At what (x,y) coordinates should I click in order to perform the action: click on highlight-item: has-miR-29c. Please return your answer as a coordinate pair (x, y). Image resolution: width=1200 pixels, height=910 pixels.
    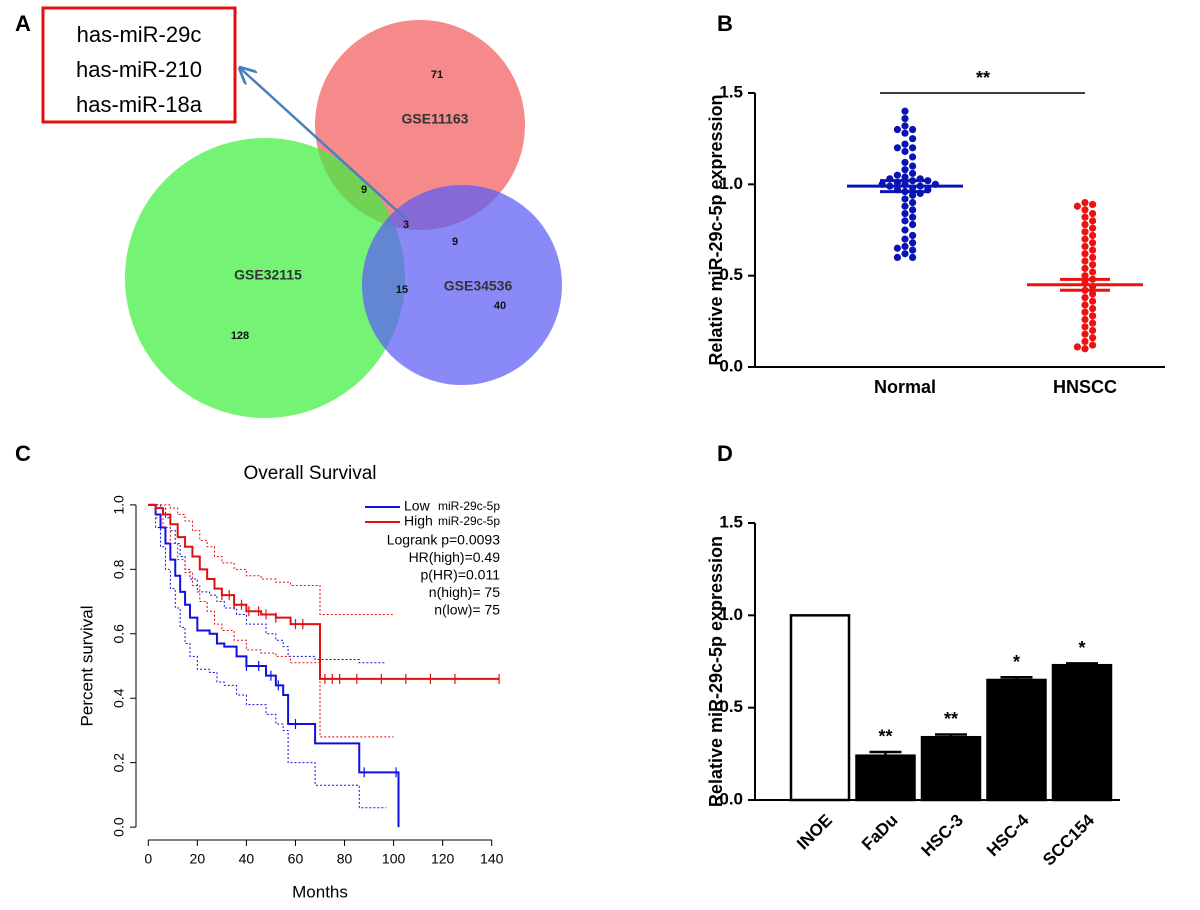
    Looking at the image, I should click on (139, 34).